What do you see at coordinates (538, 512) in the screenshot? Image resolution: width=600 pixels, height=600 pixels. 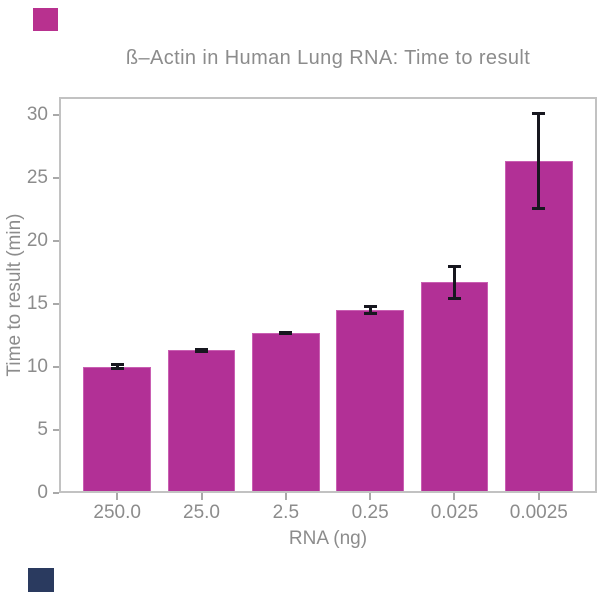 I see `x-tick-label: 0.0025` at bounding box center [538, 512].